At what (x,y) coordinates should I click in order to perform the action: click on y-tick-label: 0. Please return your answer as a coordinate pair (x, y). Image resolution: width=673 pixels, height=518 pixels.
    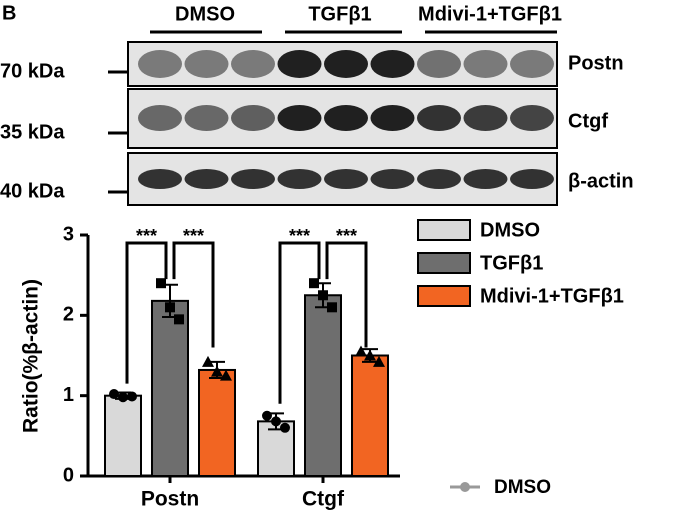
    Looking at the image, I should click on (68, 475).